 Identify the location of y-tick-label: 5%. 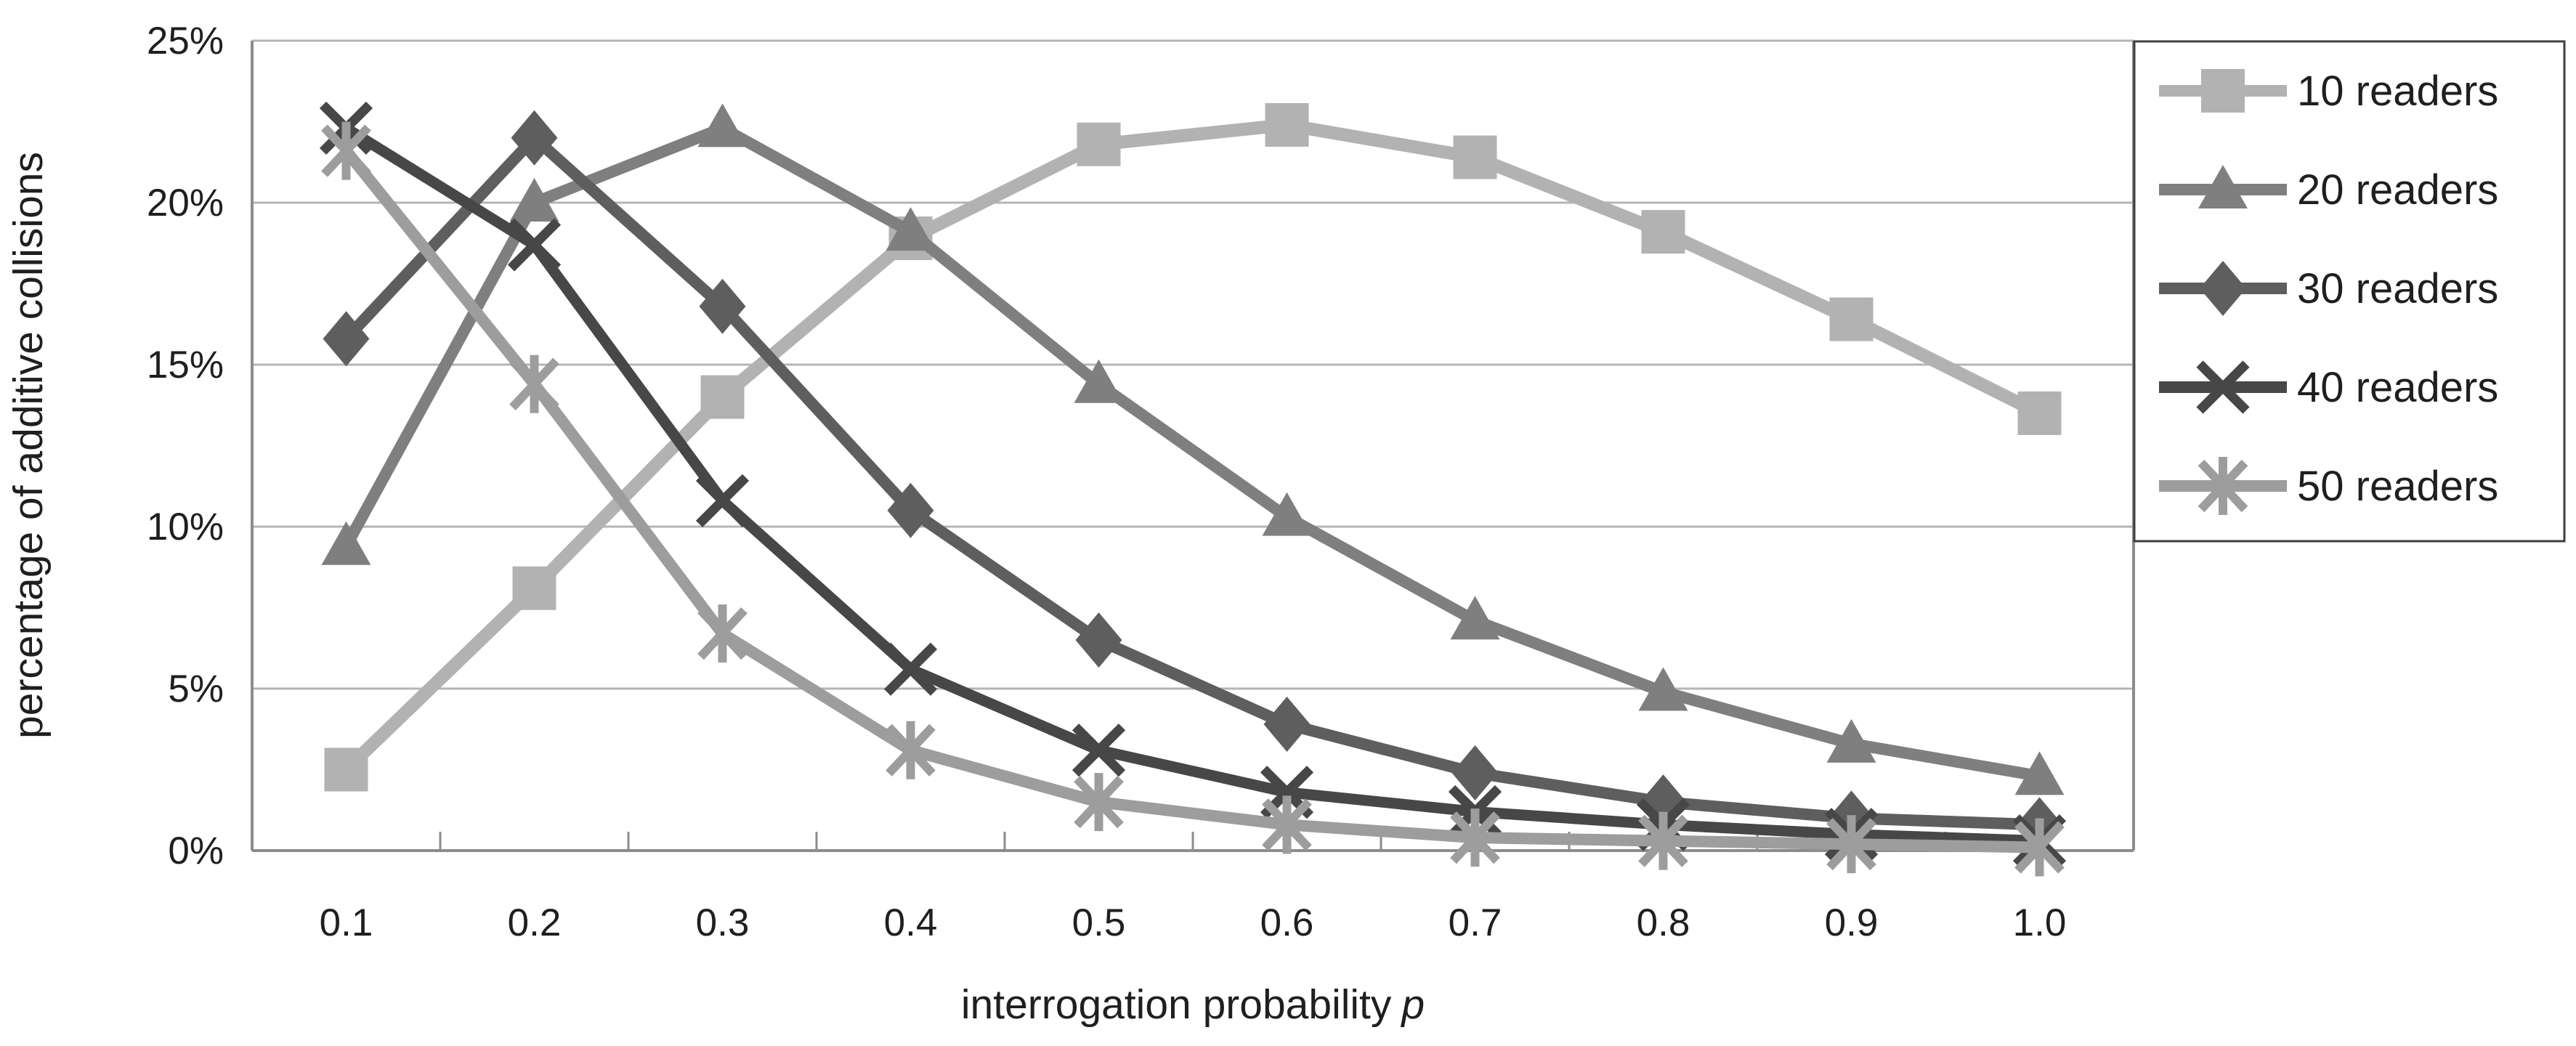
(196, 689).